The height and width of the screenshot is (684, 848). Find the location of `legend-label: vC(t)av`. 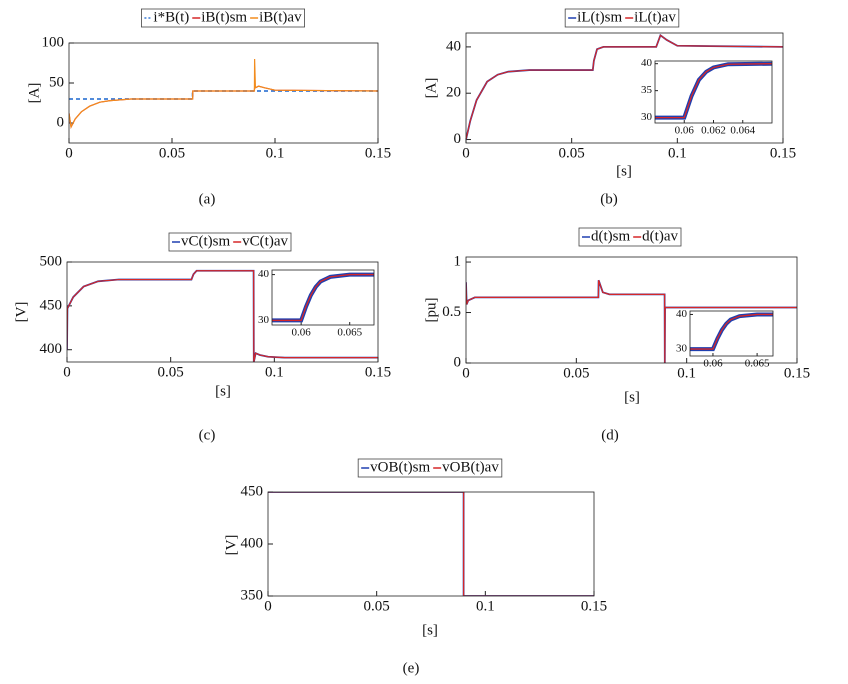

legend-label: vC(t)av is located at coordinates (265, 241).